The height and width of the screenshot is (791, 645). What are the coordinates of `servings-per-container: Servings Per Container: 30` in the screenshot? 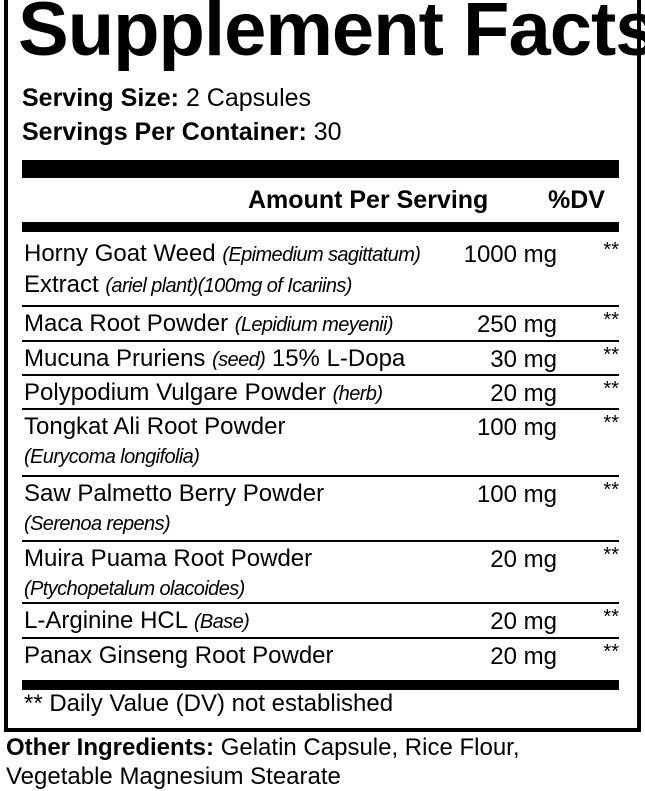 It's located at (182, 132).